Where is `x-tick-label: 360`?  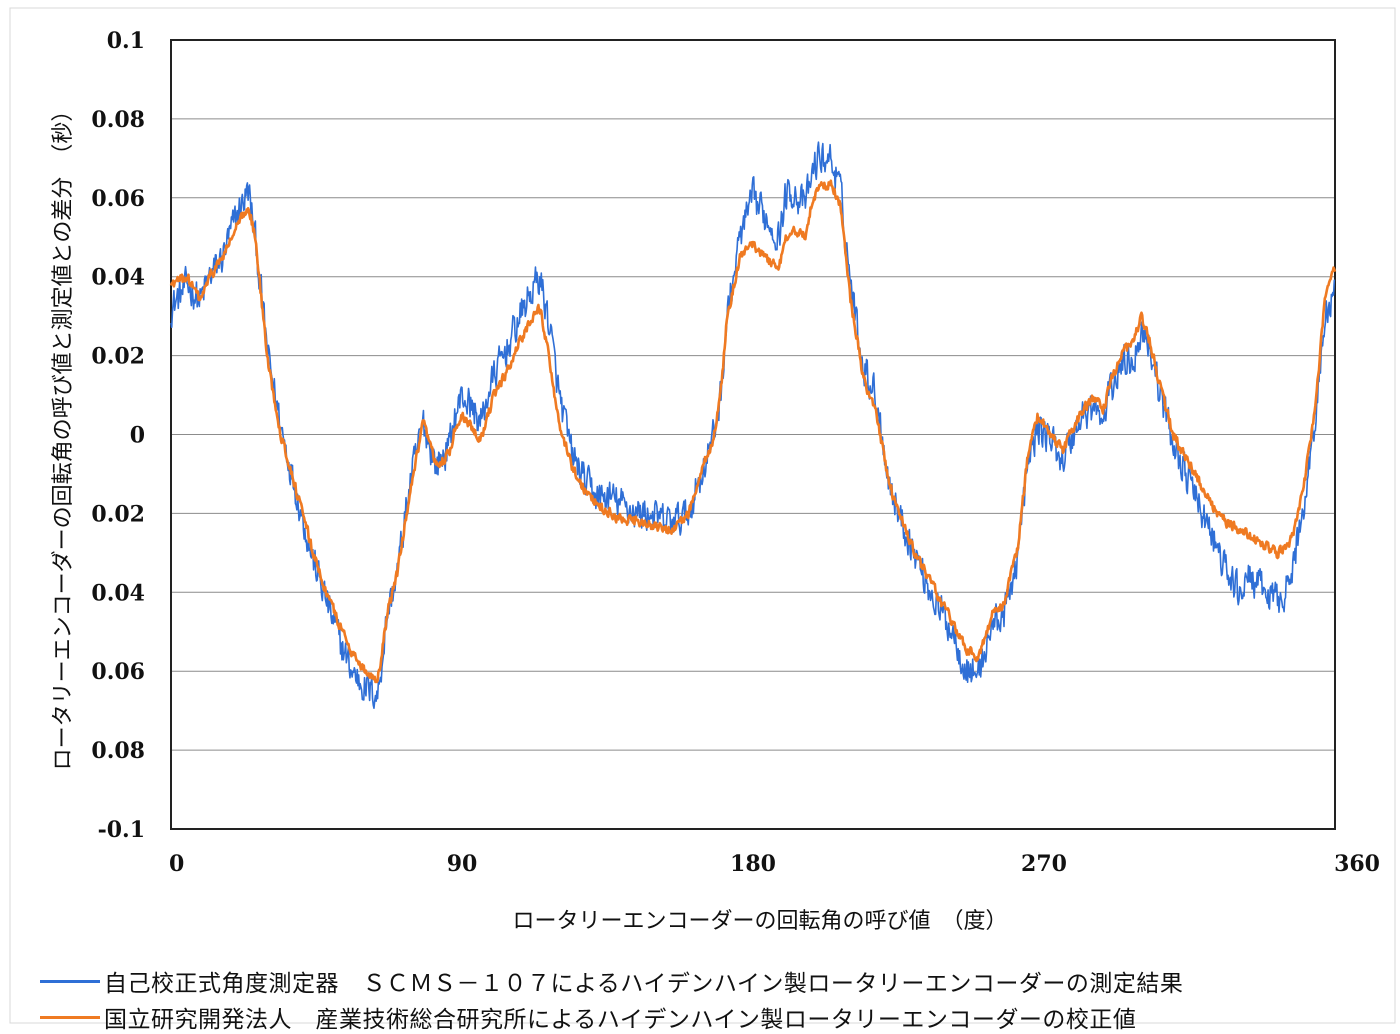
x-tick-label: 360 is located at coordinates (1357, 864).